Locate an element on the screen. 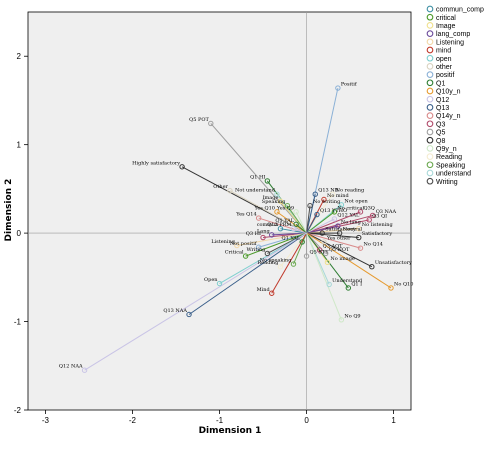  point-label: Q5 STT is located at coordinates (320, 253).